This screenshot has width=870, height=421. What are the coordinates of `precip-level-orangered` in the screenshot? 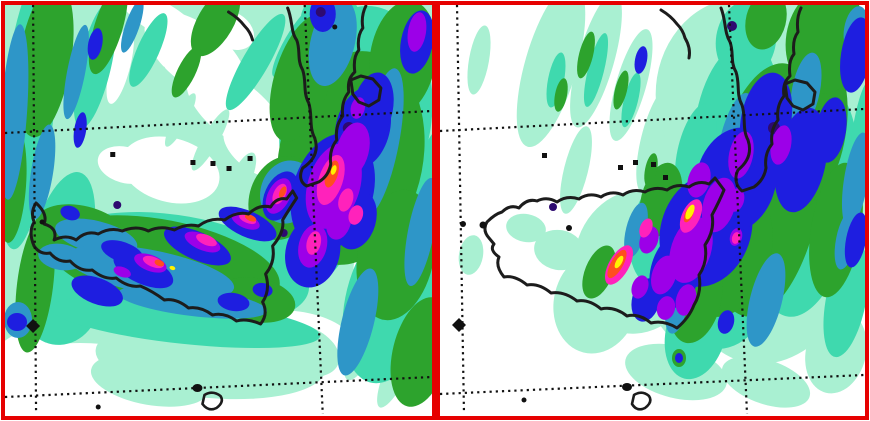 It's located at (246, 213).